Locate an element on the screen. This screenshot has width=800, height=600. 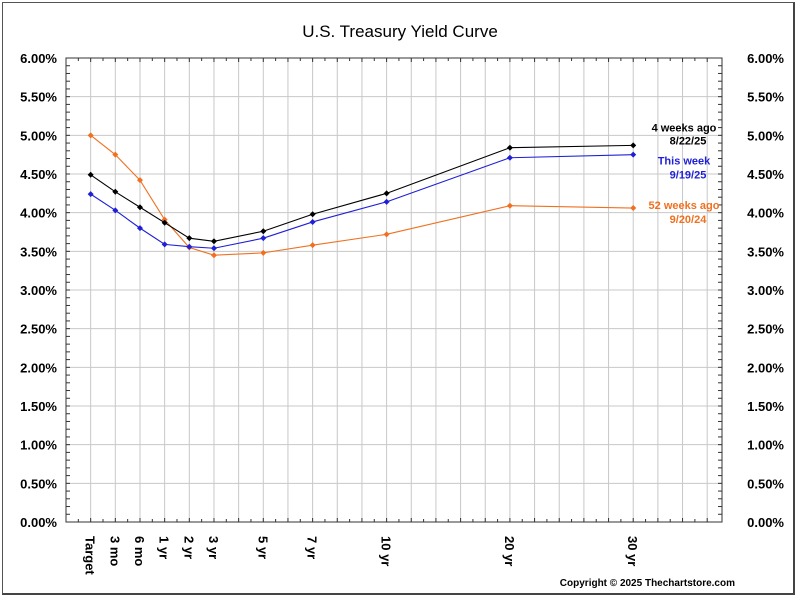
x-tick-label: Target is located at coordinates (90, 555).